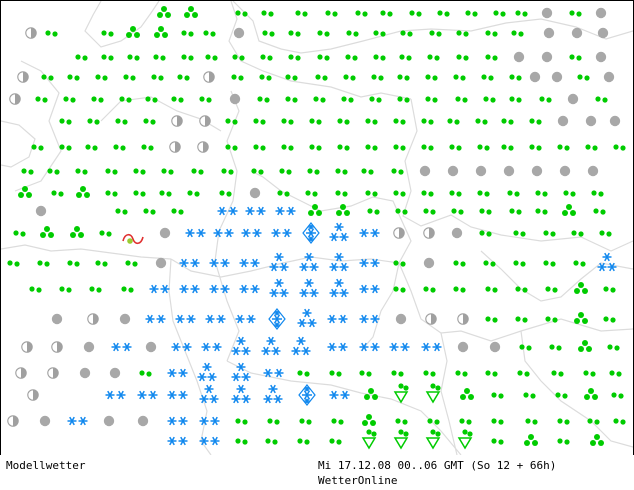 This screenshot has height=490, width=634. Describe the element at coordinates (46, 465) in the screenshot. I see `model-label: Modellwetter` at that location.